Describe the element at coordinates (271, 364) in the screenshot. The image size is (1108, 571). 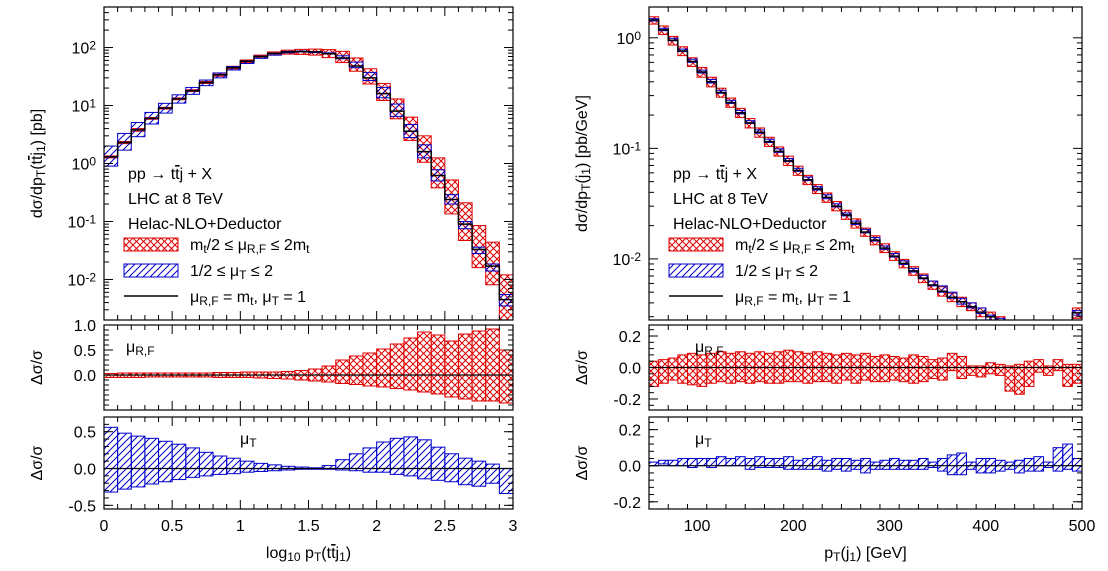
I see `left-ratio-panel-scale: 0.0 0.5 1.0 μR,F Δσ/σ` at that location.